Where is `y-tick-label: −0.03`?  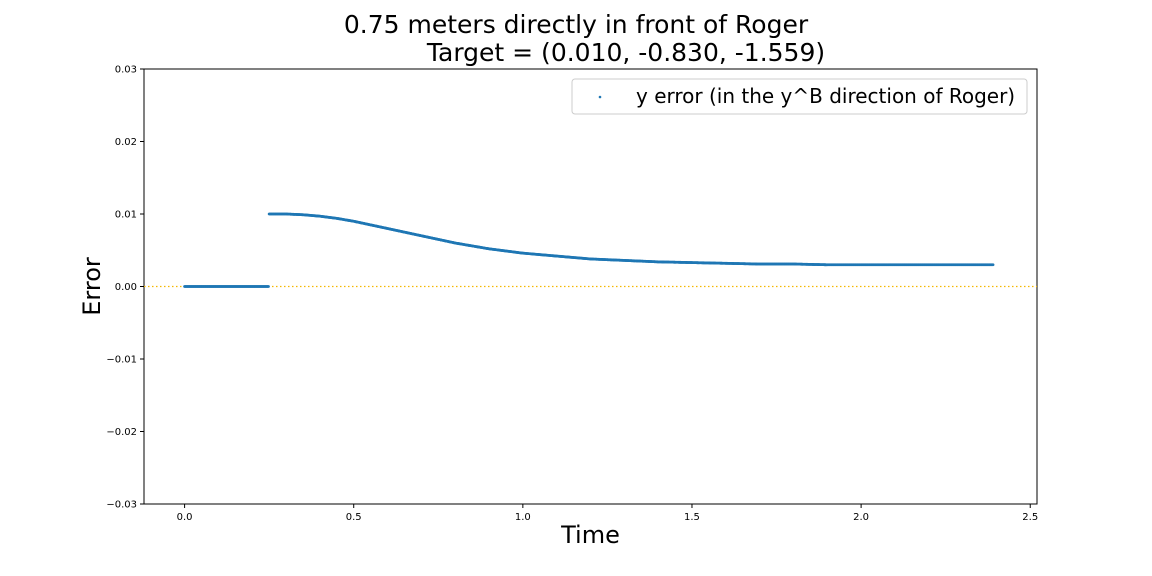
y-tick-label: −0.03 is located at coordinates (121, 505).